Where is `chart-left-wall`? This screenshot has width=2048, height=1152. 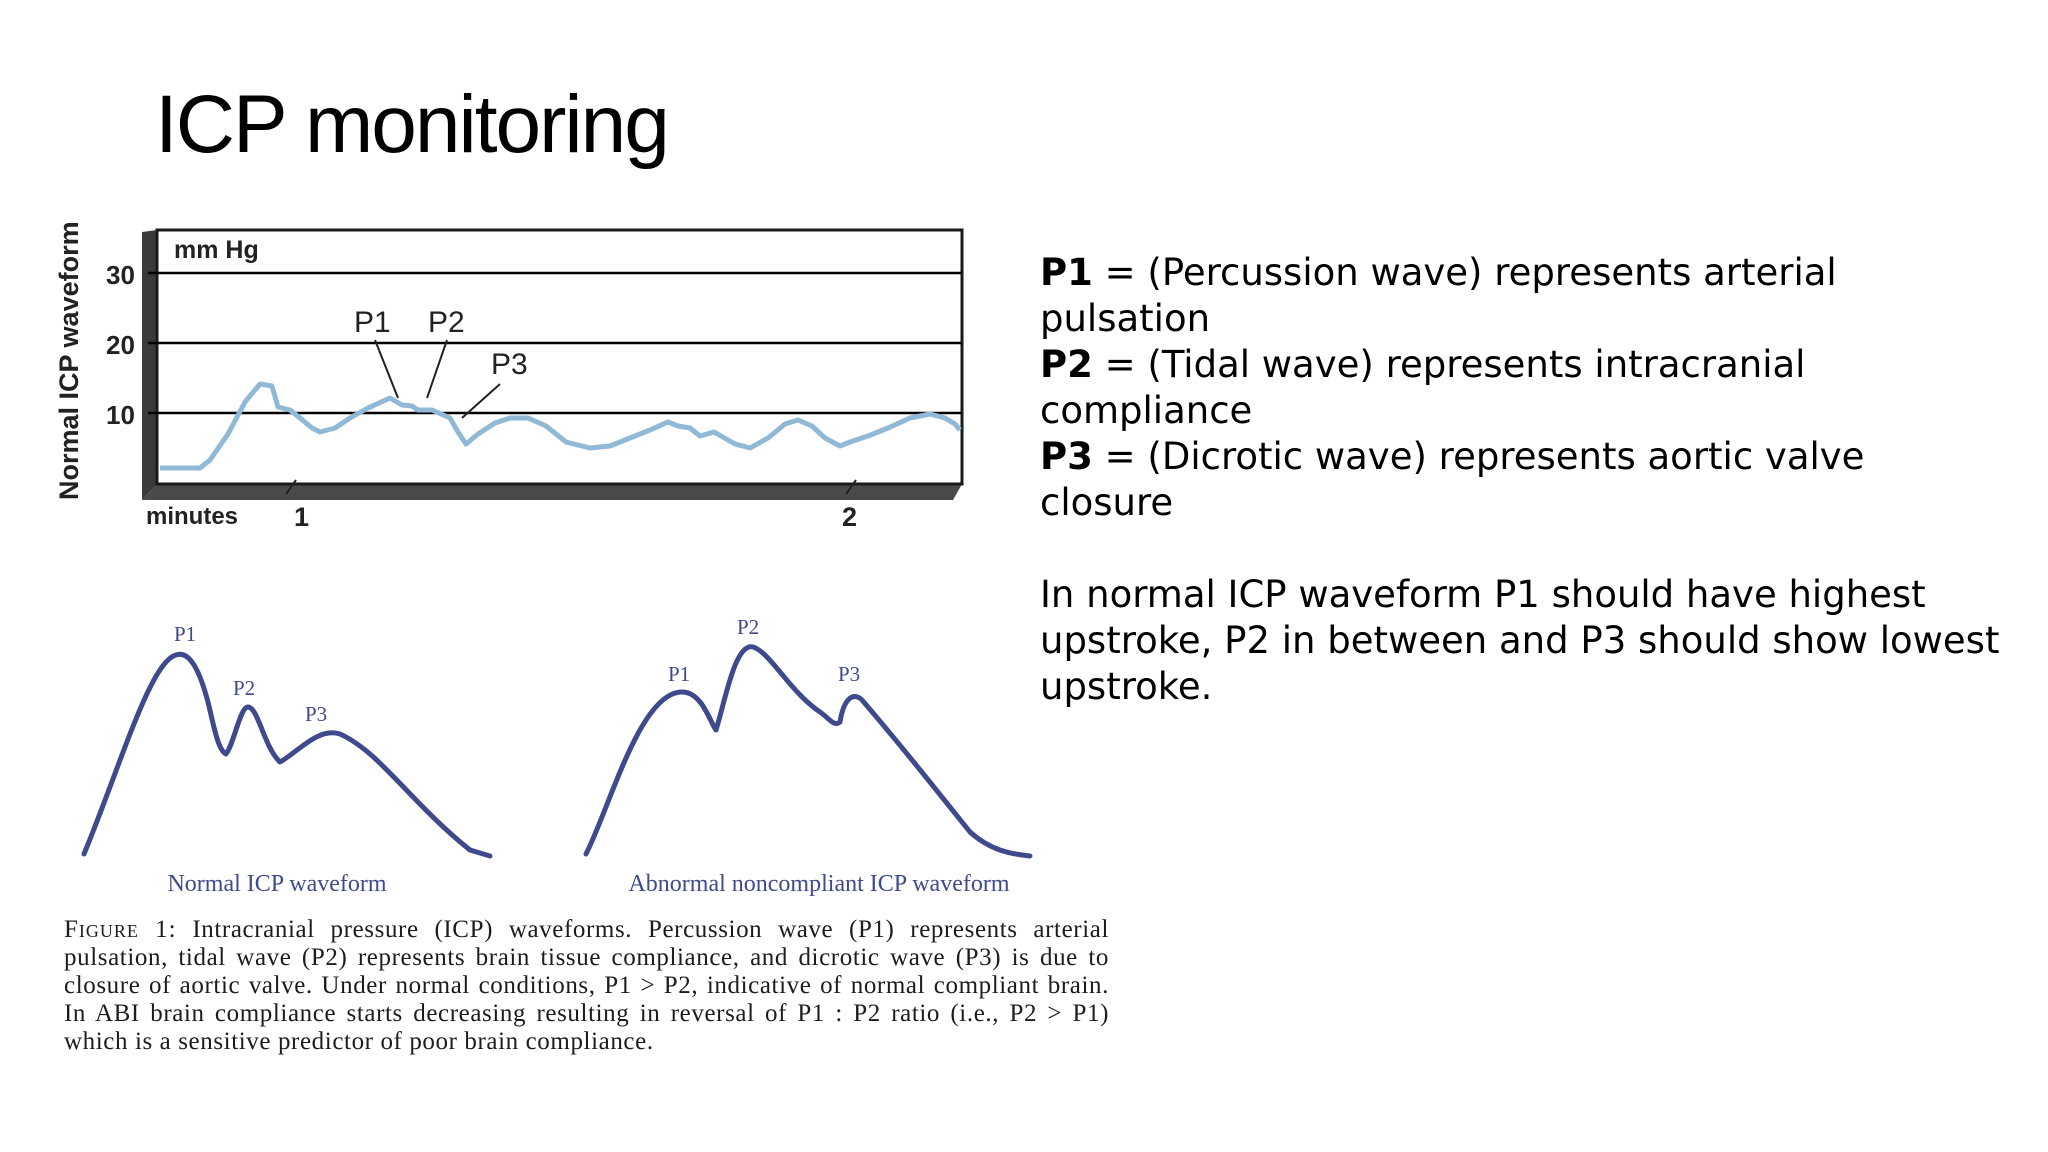
chart-left-wall is located at coordinates (149, 365).